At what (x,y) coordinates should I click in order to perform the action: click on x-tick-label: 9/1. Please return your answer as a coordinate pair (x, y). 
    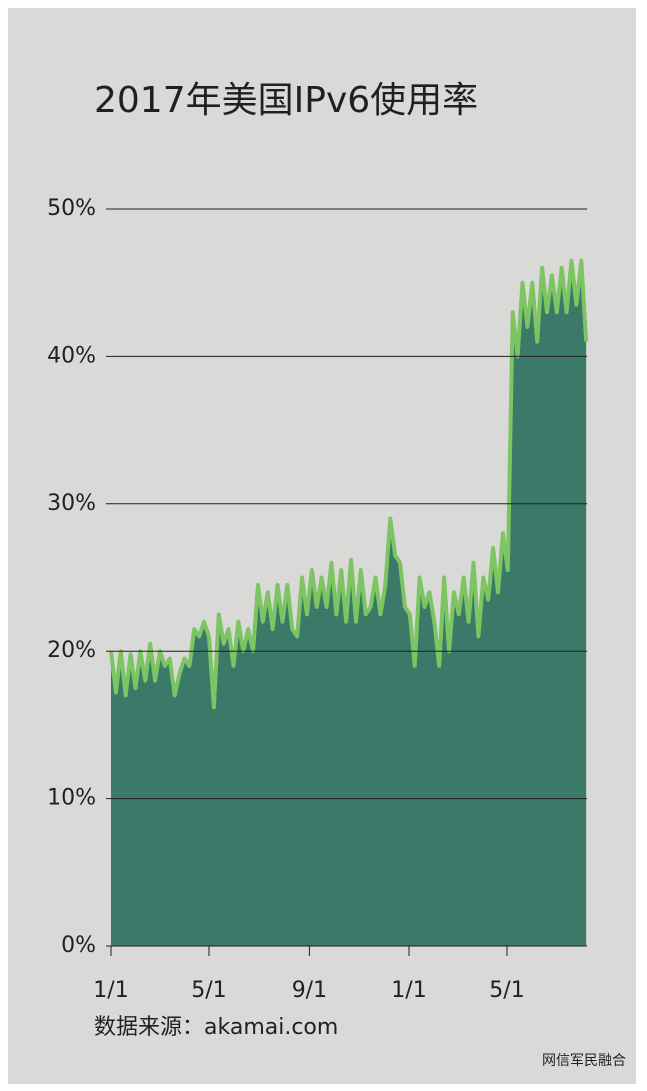
    Looking at the image, I should click on (309, 990).